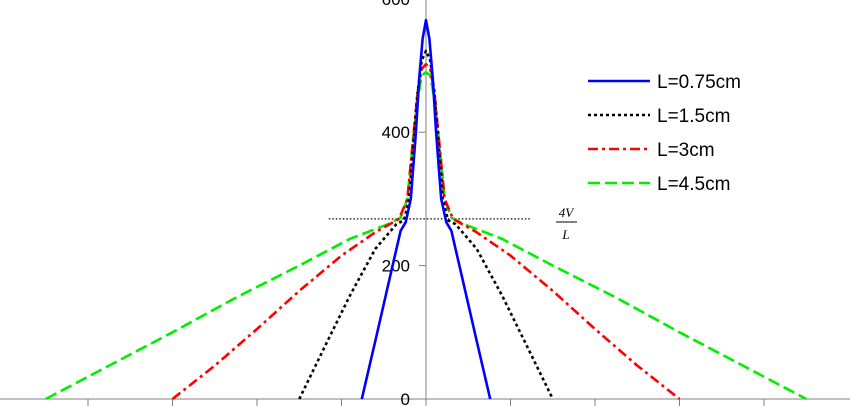 Image resolution: width=850 pixels, height=406 pixels. I want to click on annotation-4v-over-l: 4V L, so click(566, 223).